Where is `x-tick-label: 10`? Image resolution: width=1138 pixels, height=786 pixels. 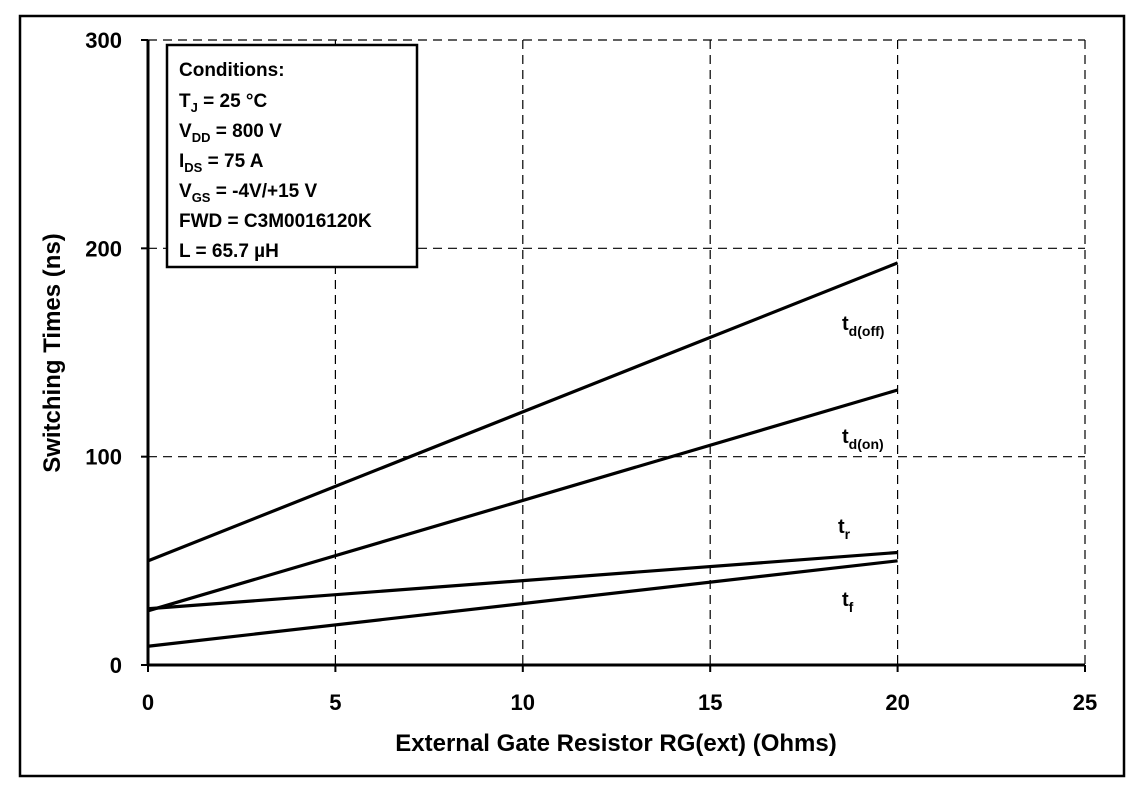
x-tick-label: 10 is located at coordinates (523, 702).